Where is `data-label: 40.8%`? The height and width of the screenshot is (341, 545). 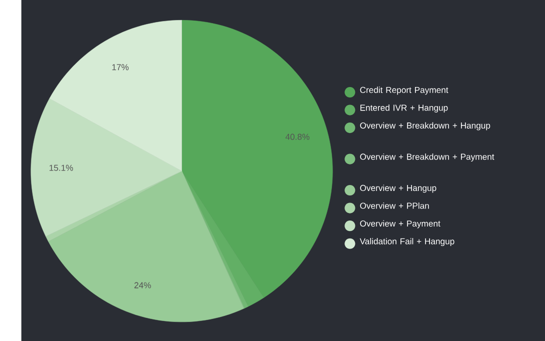
data-label: 40.8% is located at coordinates (297, 137).